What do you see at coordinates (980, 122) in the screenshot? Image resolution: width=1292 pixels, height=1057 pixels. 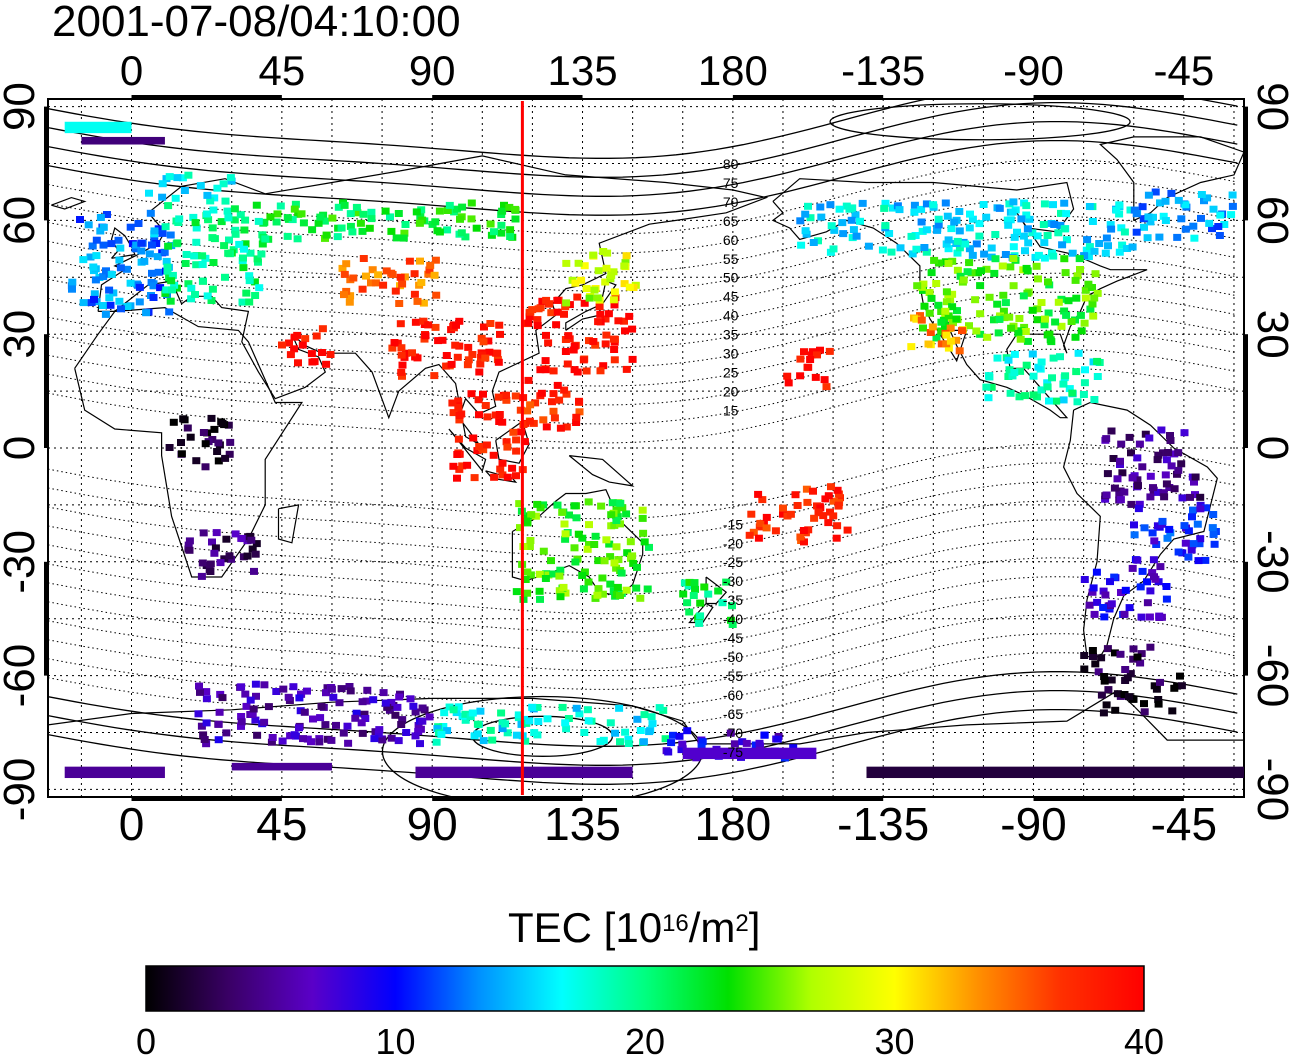 I see `north-pole-contour` at bounding box center [980, 122].